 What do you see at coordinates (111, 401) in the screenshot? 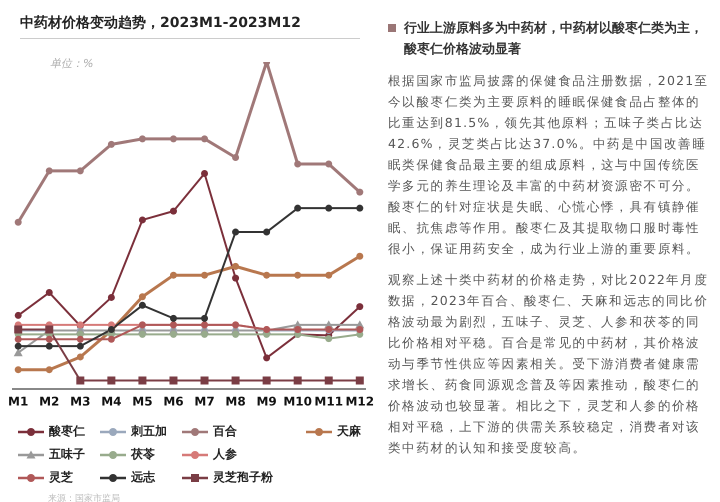
I see `x-tick-label: M4` at bounding box center [111, 401].